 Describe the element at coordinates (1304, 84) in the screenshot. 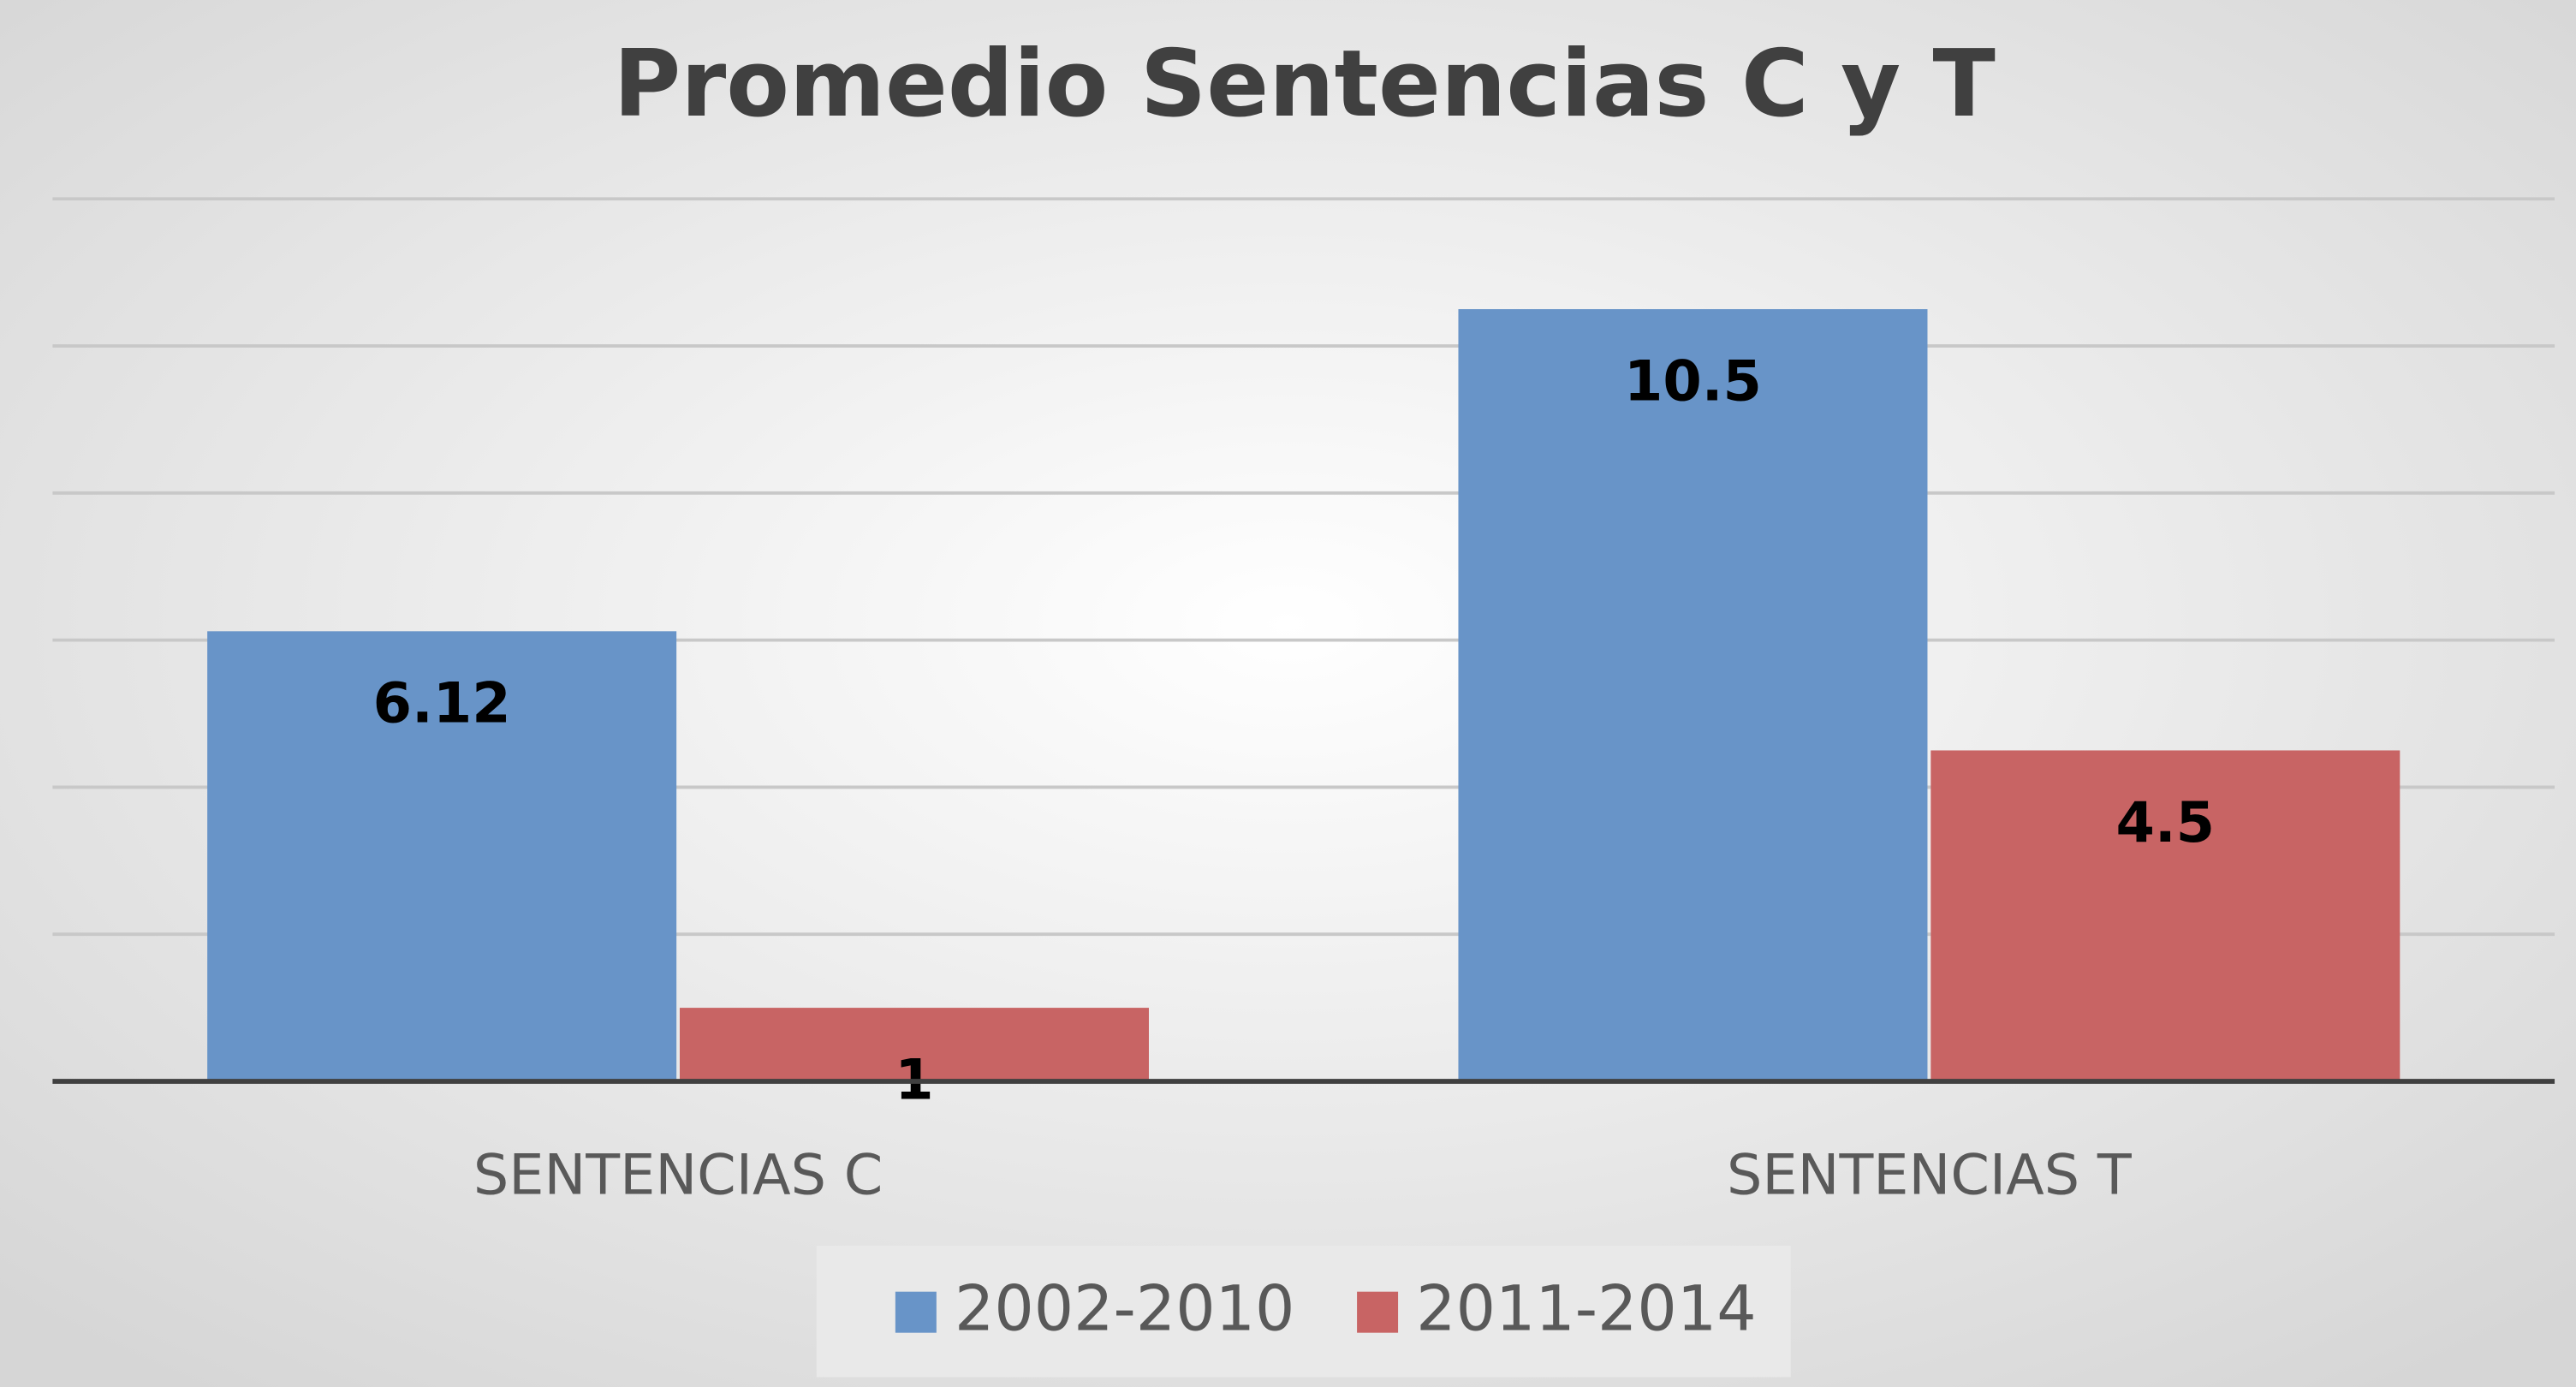

I see `chart-title: Promedio Sentencias C y T` at that location.